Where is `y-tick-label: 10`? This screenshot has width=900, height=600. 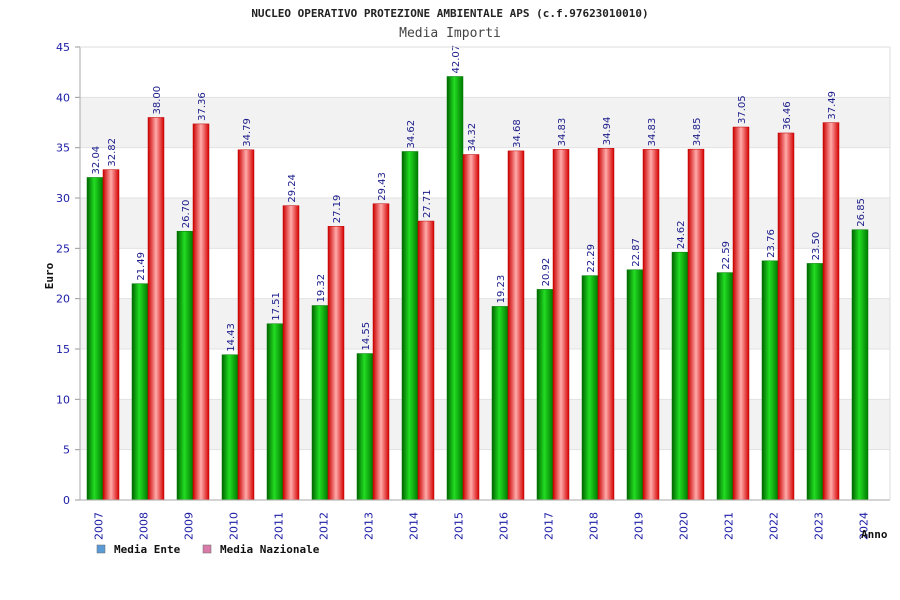
y-tick-label: 10 is located at coordinates (63, 399).